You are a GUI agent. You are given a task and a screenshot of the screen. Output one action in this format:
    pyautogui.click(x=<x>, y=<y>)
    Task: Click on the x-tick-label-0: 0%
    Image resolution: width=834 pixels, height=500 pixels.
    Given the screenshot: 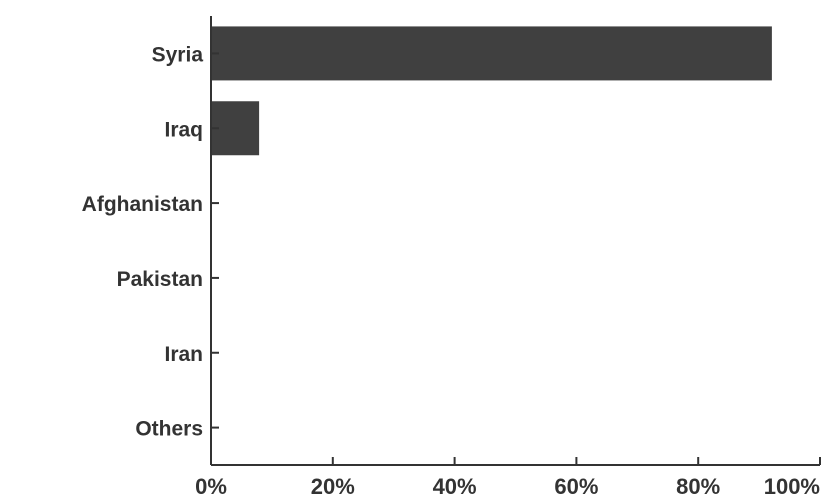 What is the action you would take?
    pyautogui.click(x=211, y=486)
    